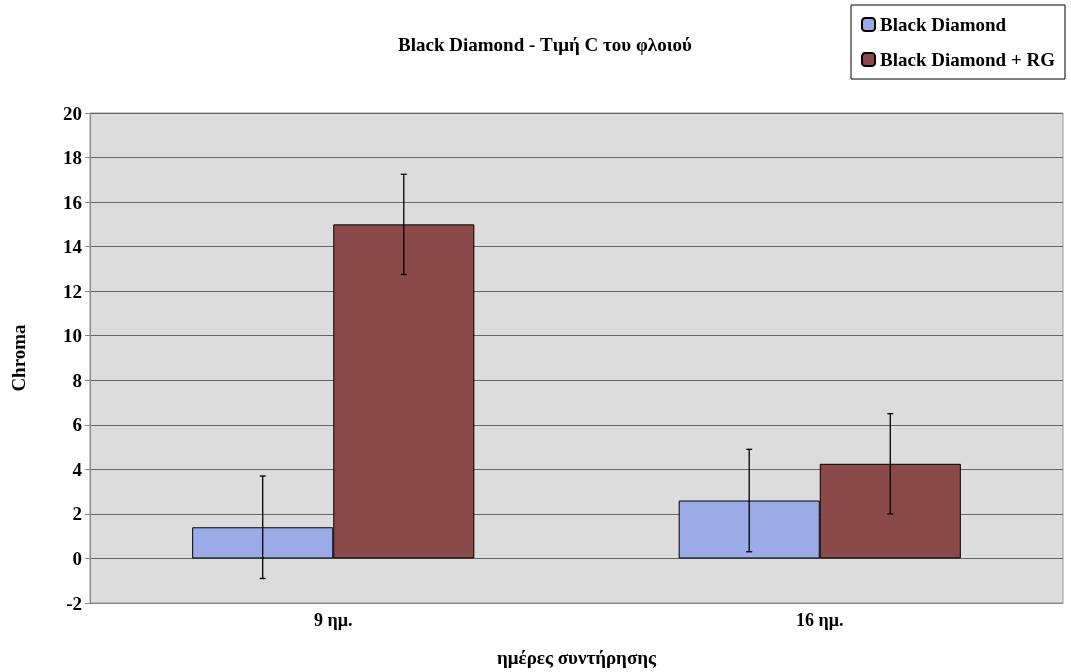 The height and width of the screenshot is (672, 1071). I want to click on y-tick-label: 14, so click(73, 247).